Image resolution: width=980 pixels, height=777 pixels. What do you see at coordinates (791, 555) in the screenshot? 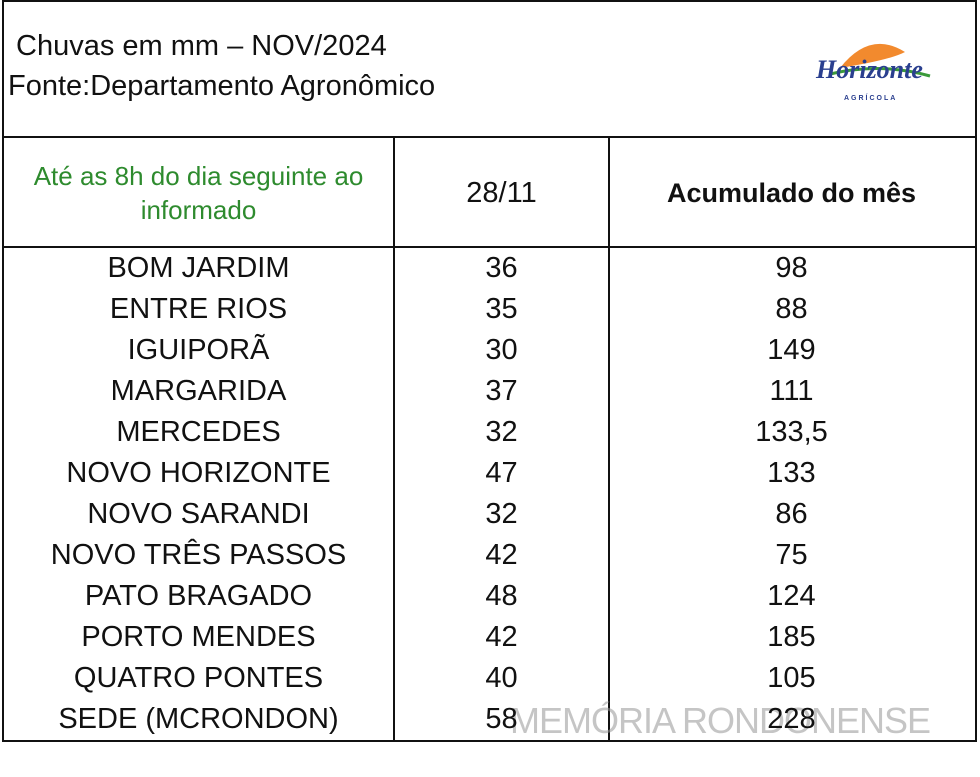
I see `value-cell: 75` at bounding box center [791, 555].